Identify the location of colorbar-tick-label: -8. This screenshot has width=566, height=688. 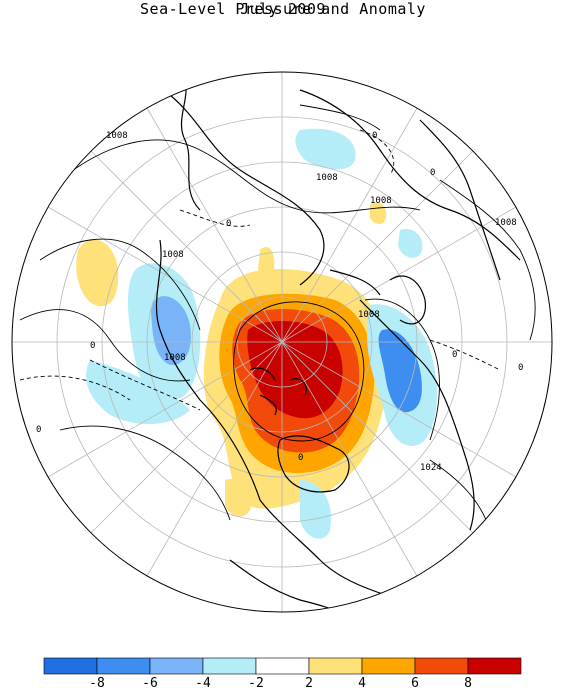
(97, 682).